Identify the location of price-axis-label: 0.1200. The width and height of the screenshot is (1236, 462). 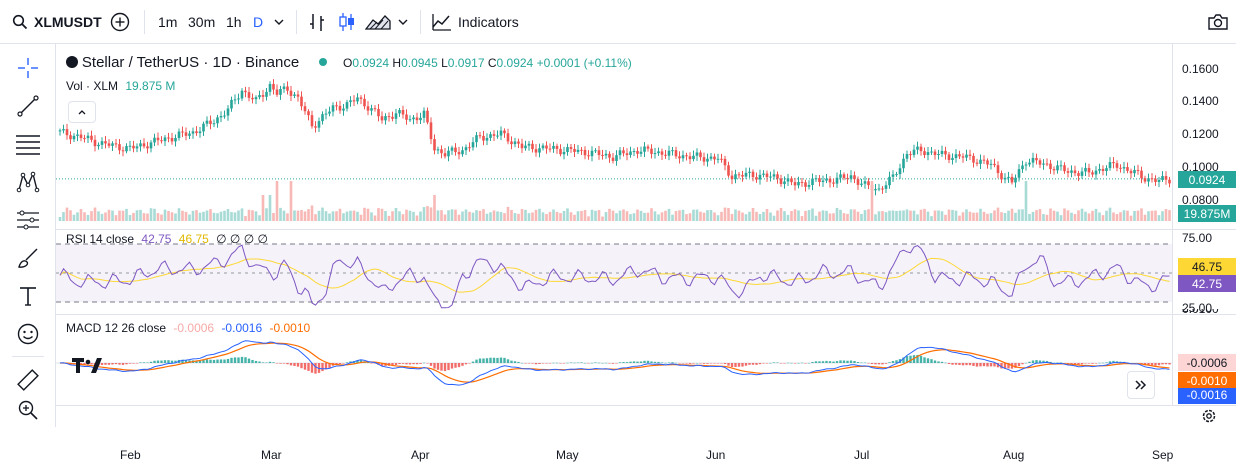
(1200, 134).